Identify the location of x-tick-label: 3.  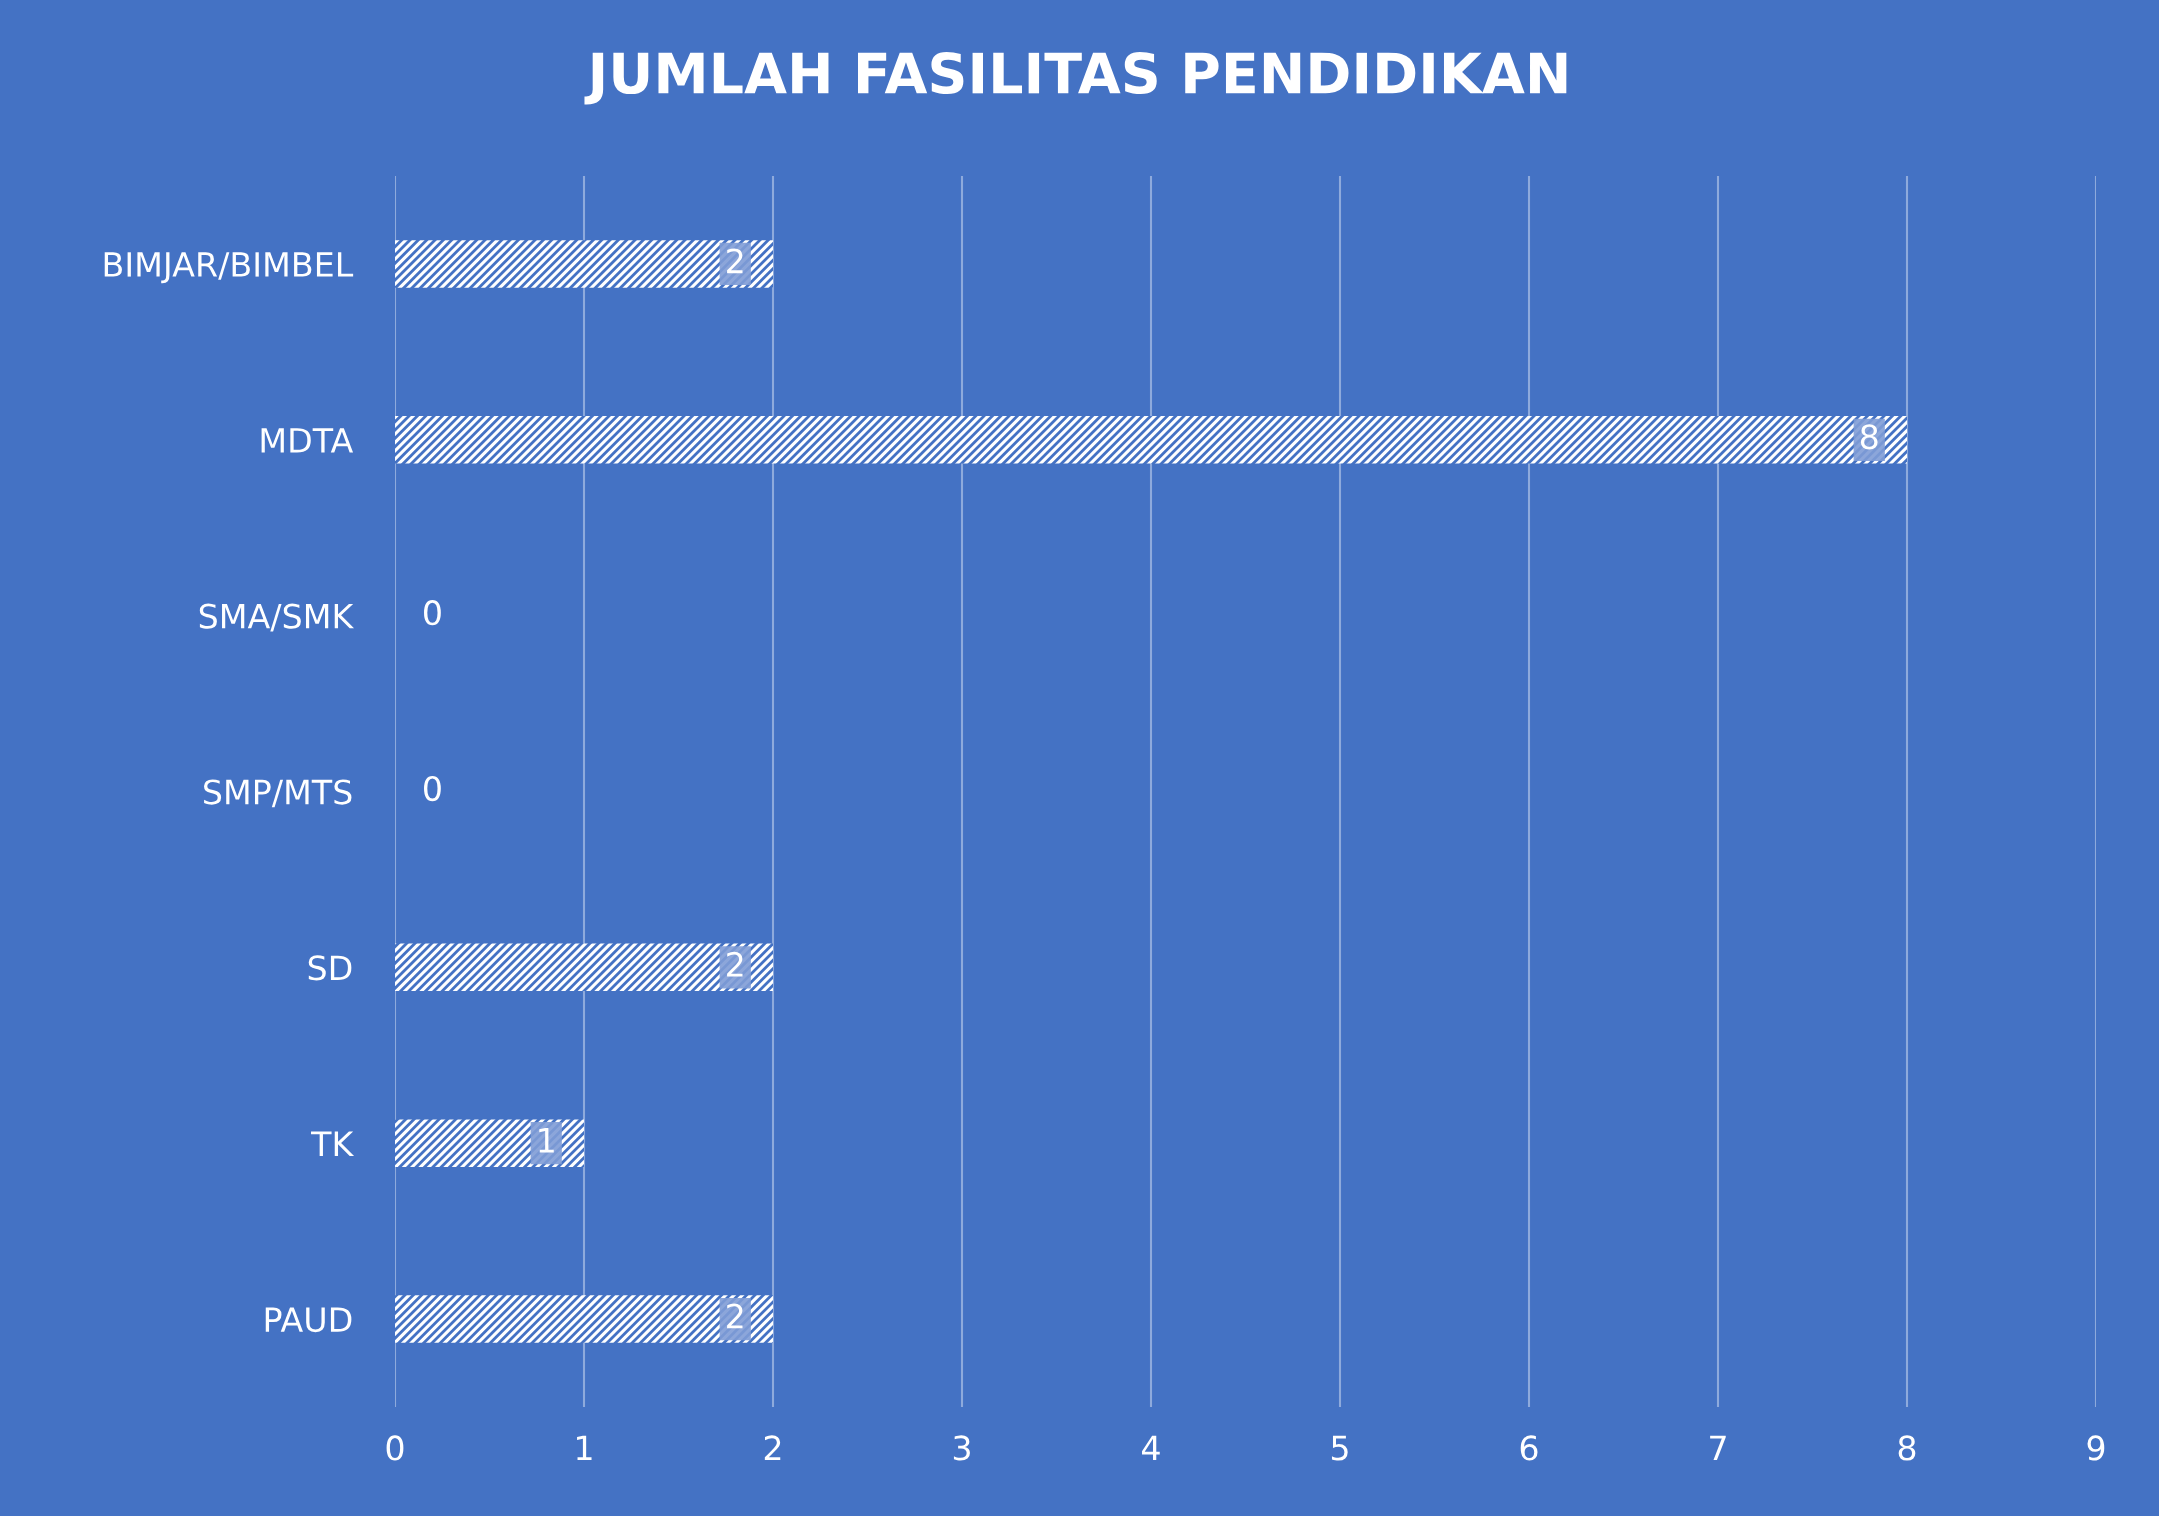
(961, 1448).